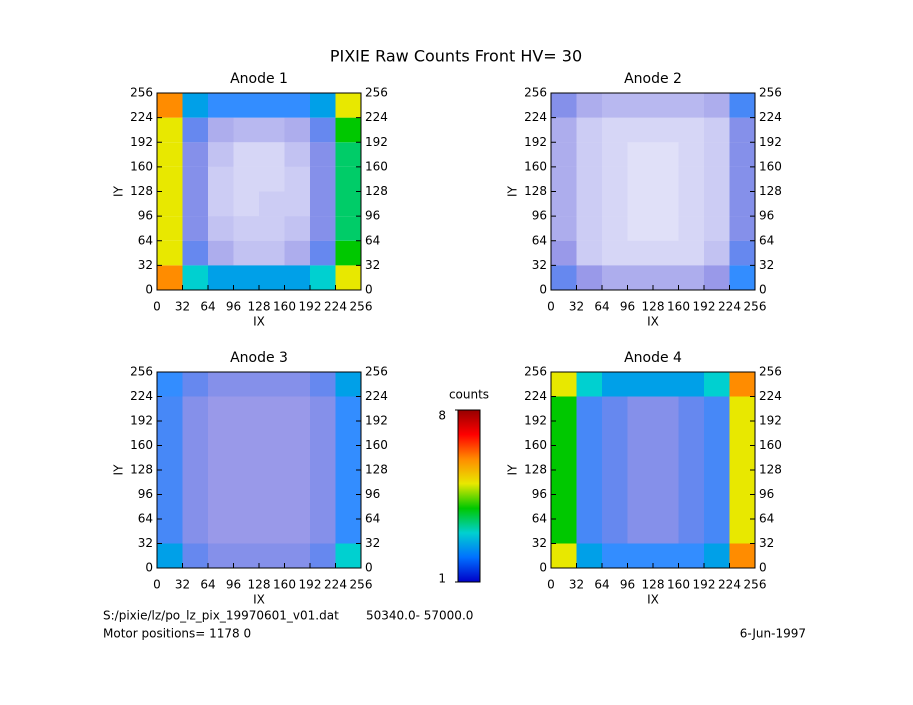 The width and height of the screenshot is (913, 705). What do you see at coordinates (157, 307) in the screenshot?
I see `x-tick-label: 0` at bounding box center [157, 307].